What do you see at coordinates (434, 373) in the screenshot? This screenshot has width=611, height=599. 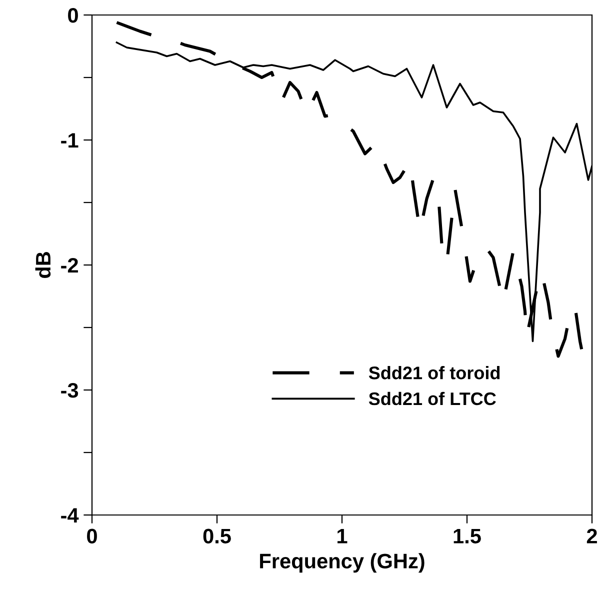 I see `legend-label: Sdd21 of toroid` at bounding box center [434, 373].